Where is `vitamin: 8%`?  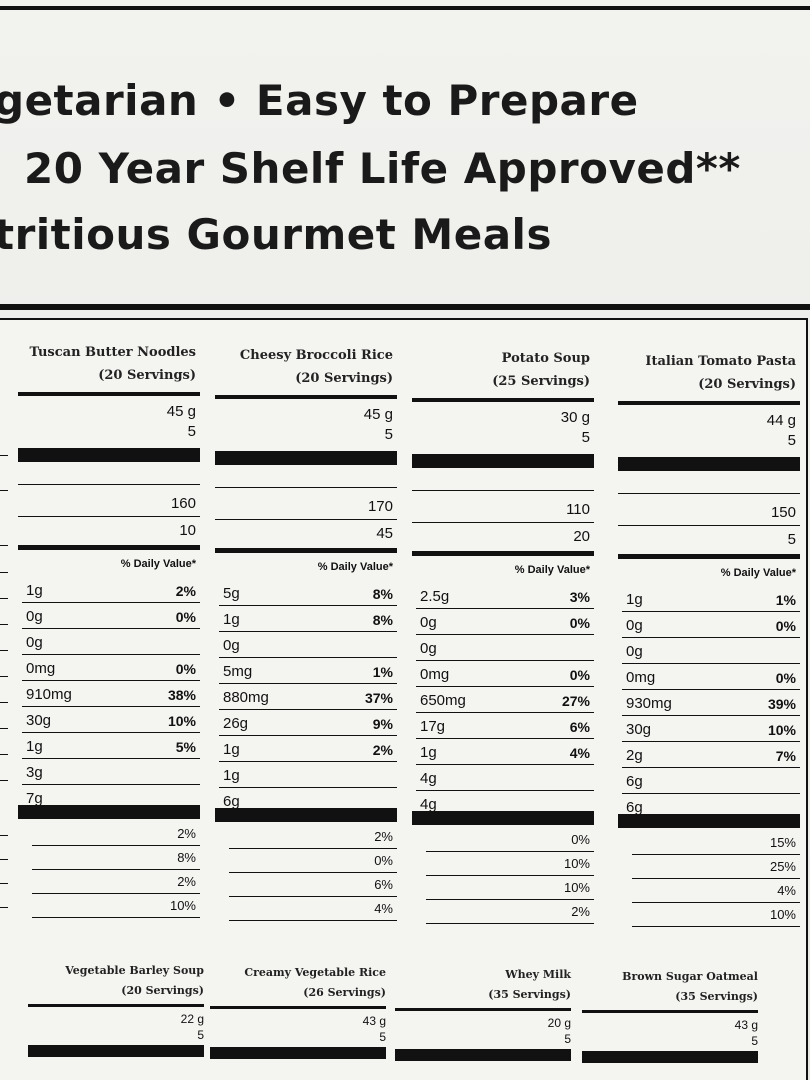 vitamin: 8% is located at coordinates (186, 857).